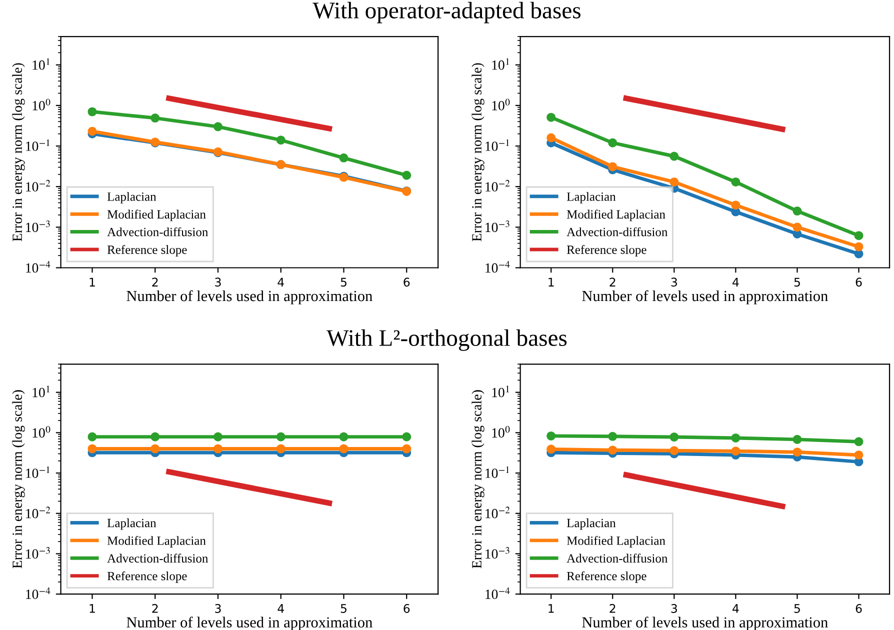 The image size is (894, 630). What do you see at coordinates (446, 13) in the screenshot?
I see `chart-title: With operator-adapted bases` at bounding box center [446, 13].